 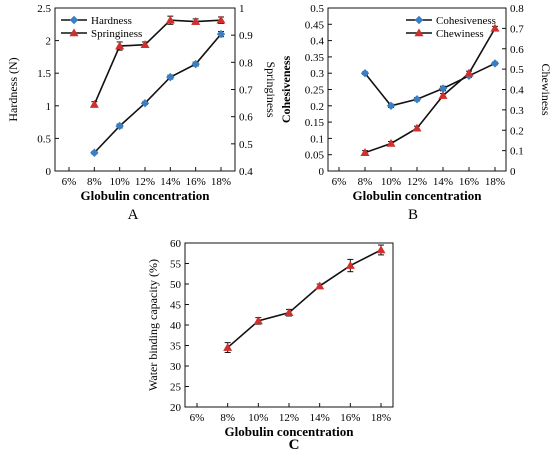 What do you see at coordinates (44, 9) in the screenshot?
I see `y-tick-label: 2.5` at bounding box center [44, 9].